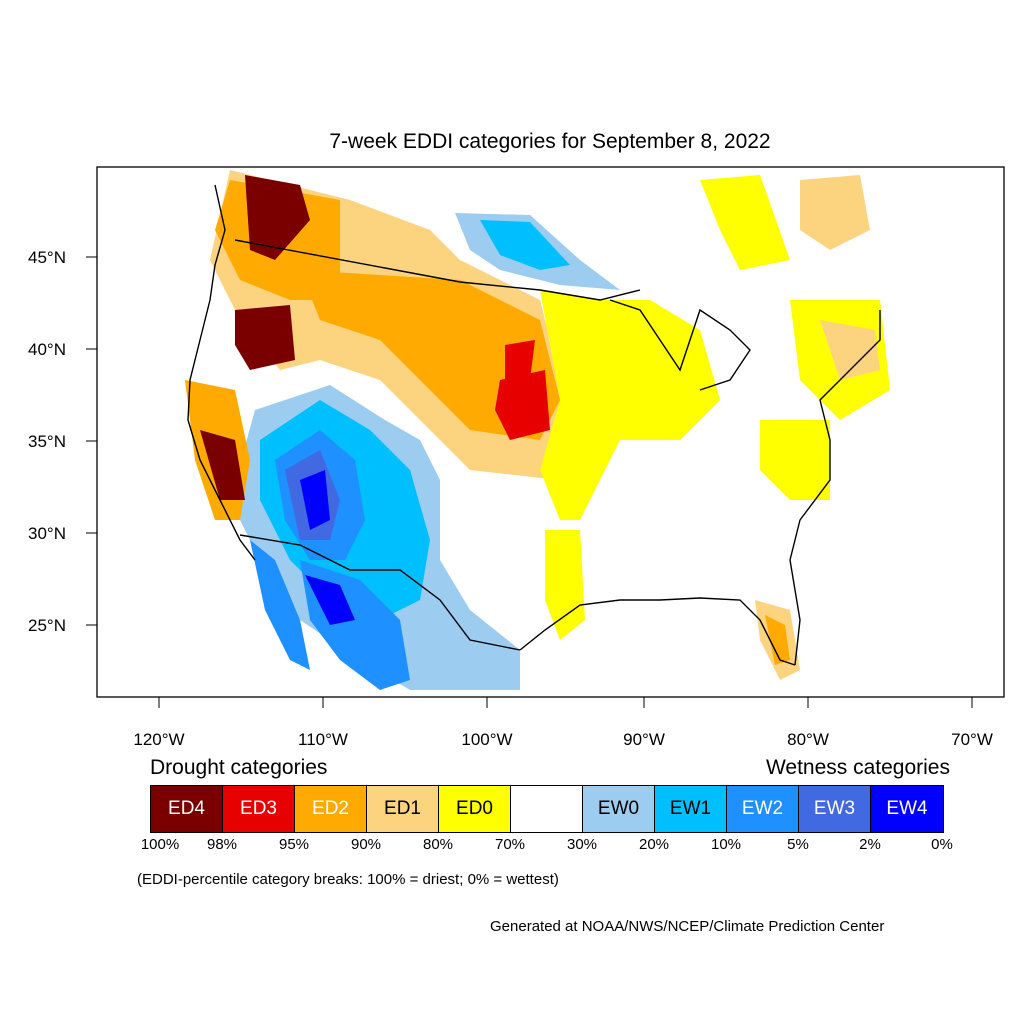  What do you see at coordinates (565, 585) in the screenshot?
I see `region-ed0-texas` at bounding box center [565, 585].